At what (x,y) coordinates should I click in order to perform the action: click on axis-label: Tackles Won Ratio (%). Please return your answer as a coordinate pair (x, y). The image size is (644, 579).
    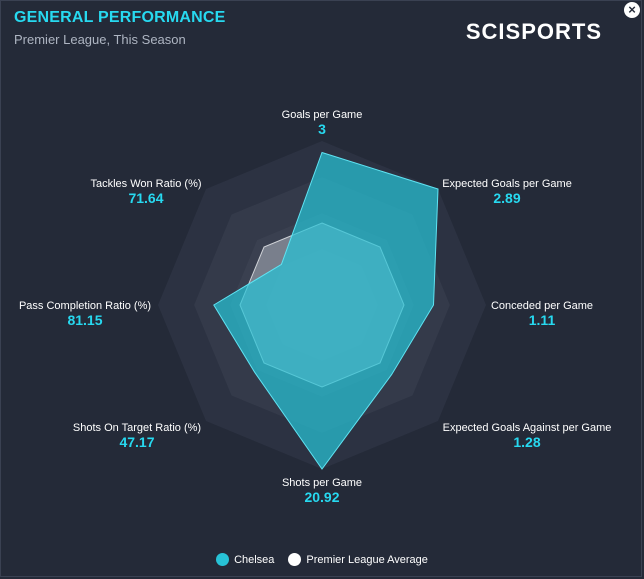
    Looking at the image, I should click on (145, 184).